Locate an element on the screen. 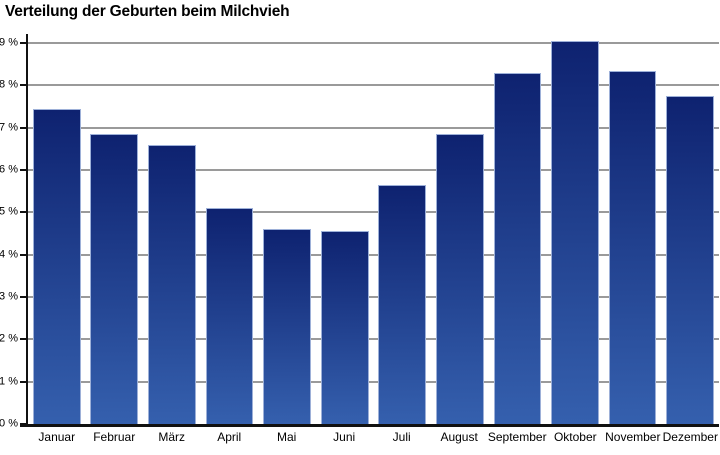 The image size is (720, 455). bar-november is located at coordinates (632, 247).